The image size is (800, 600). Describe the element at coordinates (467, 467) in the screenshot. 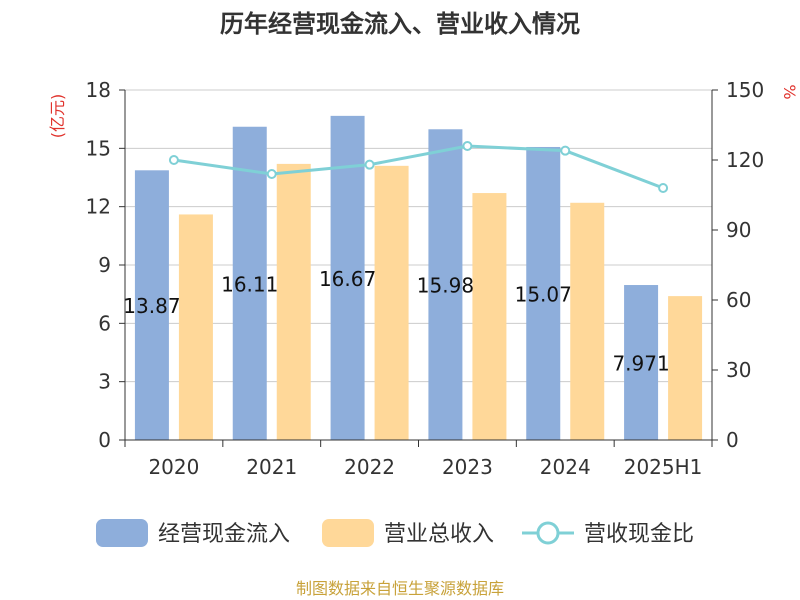

I see `x-tick-label: 2023` at that location.